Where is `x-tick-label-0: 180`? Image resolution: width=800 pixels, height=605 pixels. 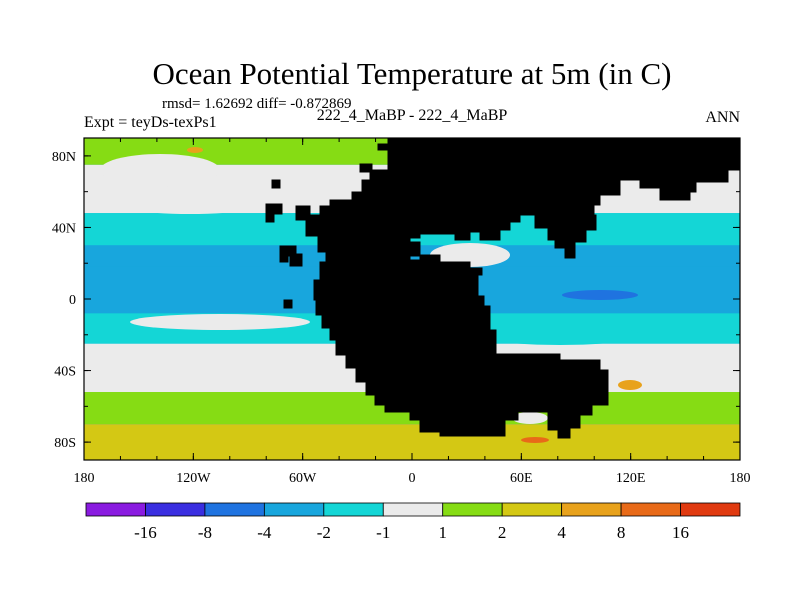
x-tick-label-0: 180 is located at coordinates (84, 478).